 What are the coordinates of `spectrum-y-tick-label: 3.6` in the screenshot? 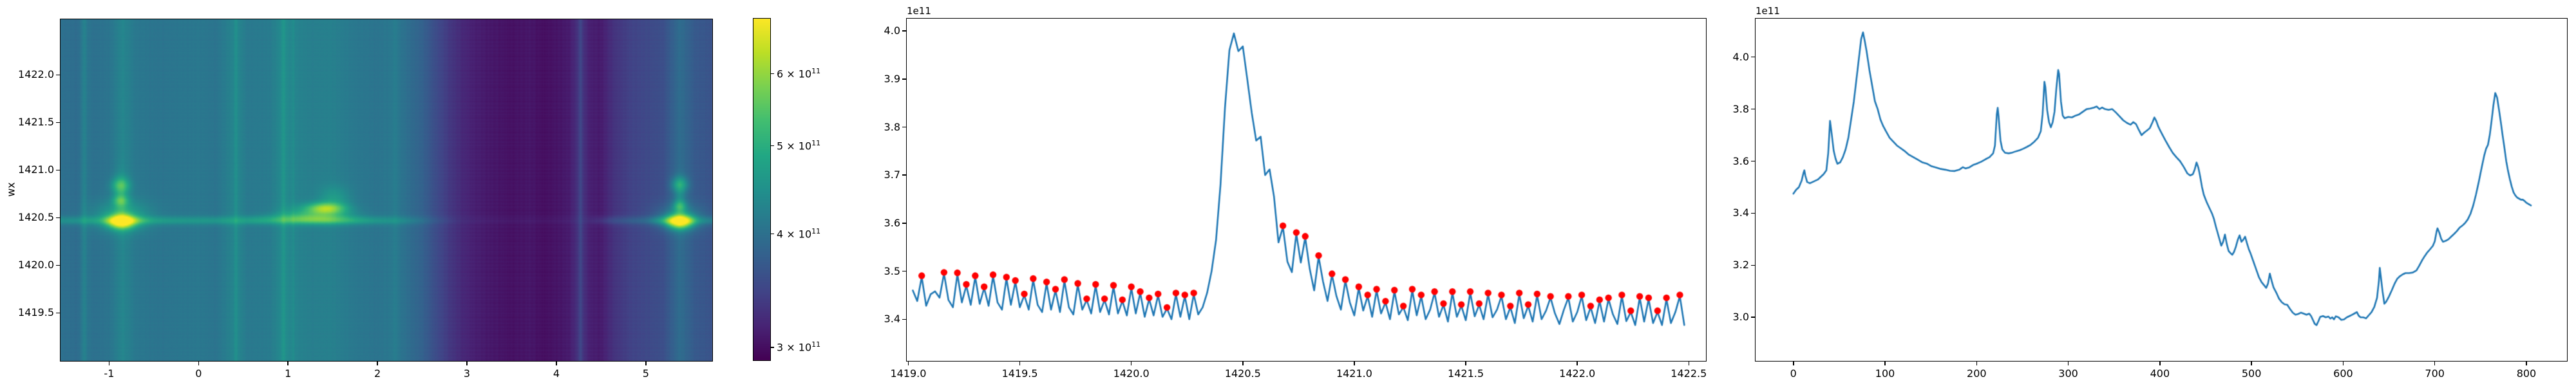 It's located at (892, 222).